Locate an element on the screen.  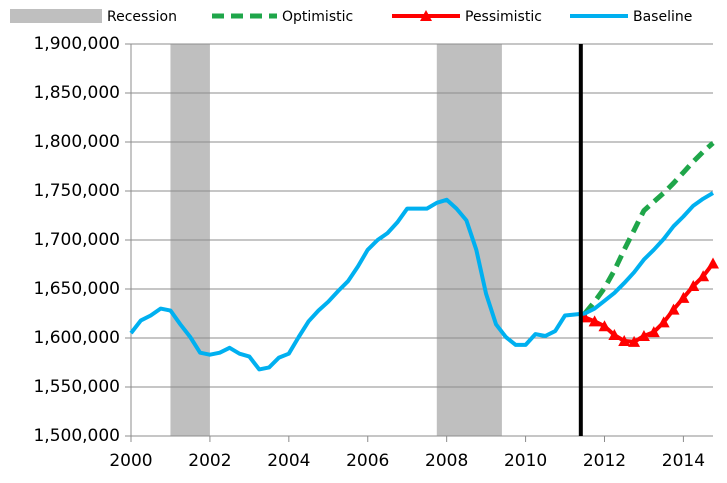
x-tick-label: 2006 is located at coordinates (367, 461).